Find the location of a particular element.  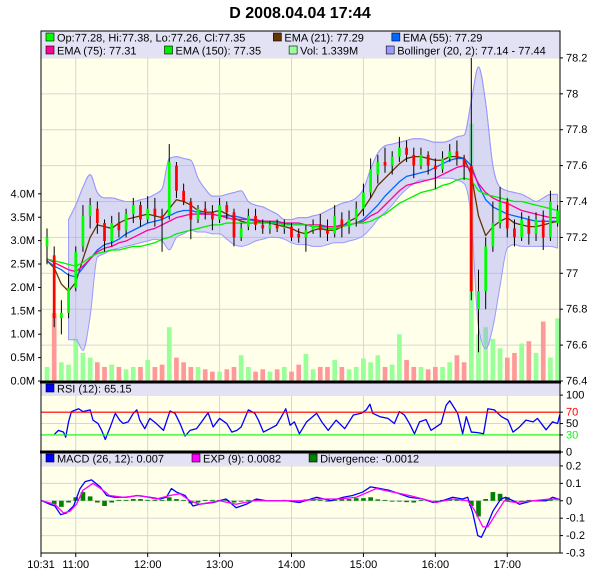

y2-tick-label: 3.5M is located at coordinates (22, 218).